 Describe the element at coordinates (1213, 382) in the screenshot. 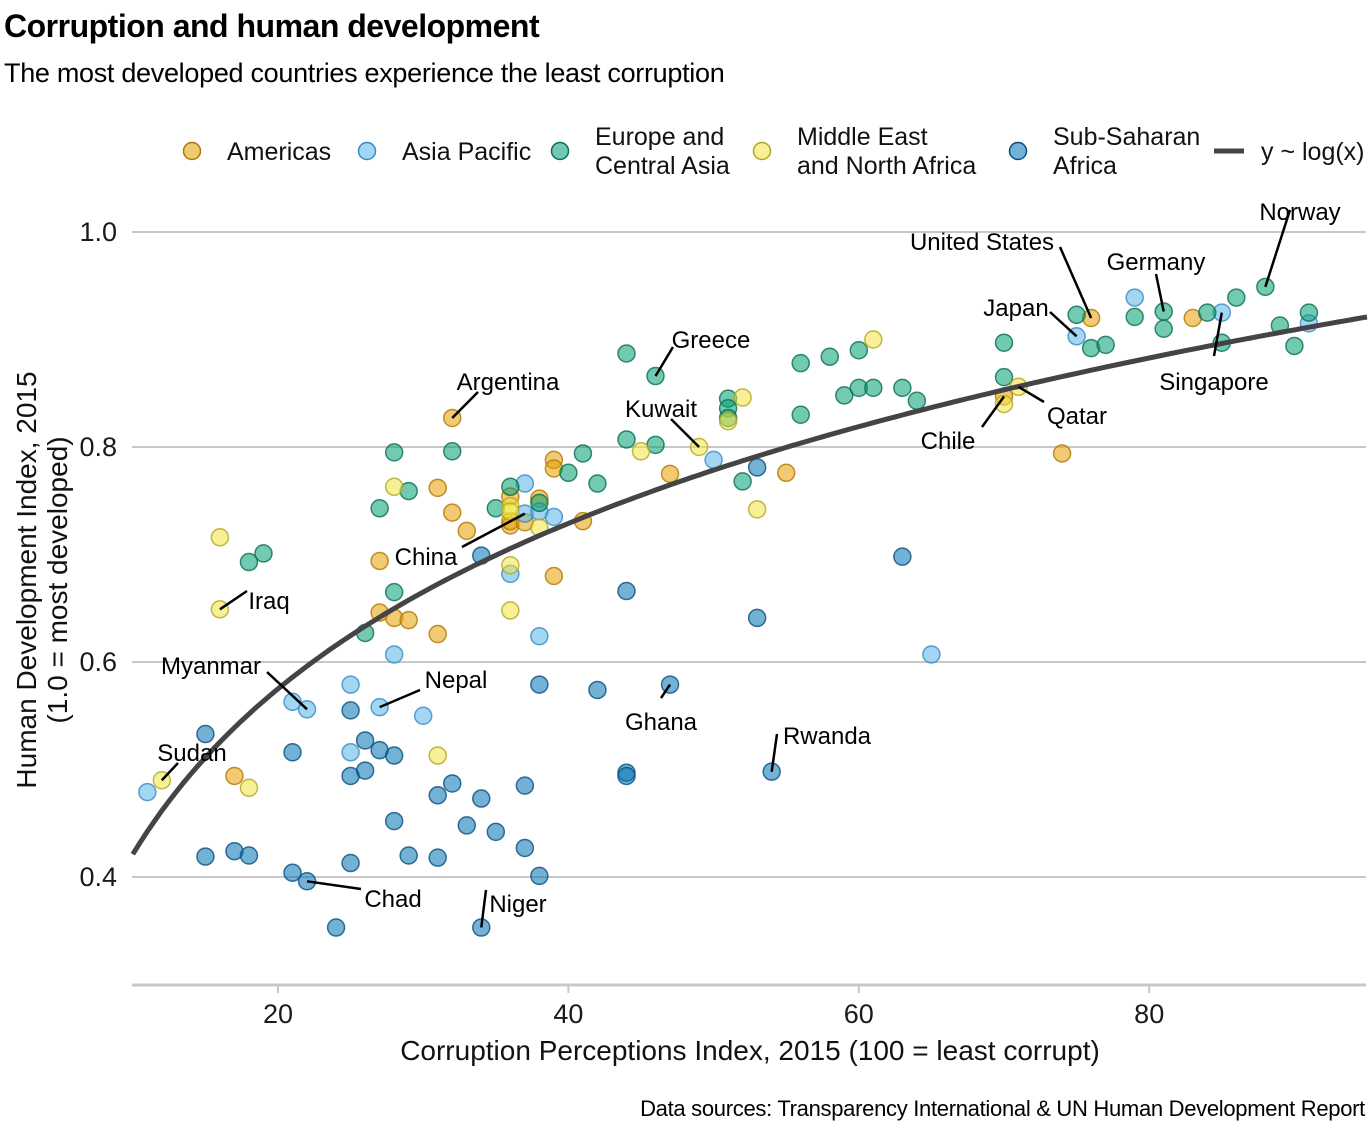

I see `annotation-label: Singapore` at that location.